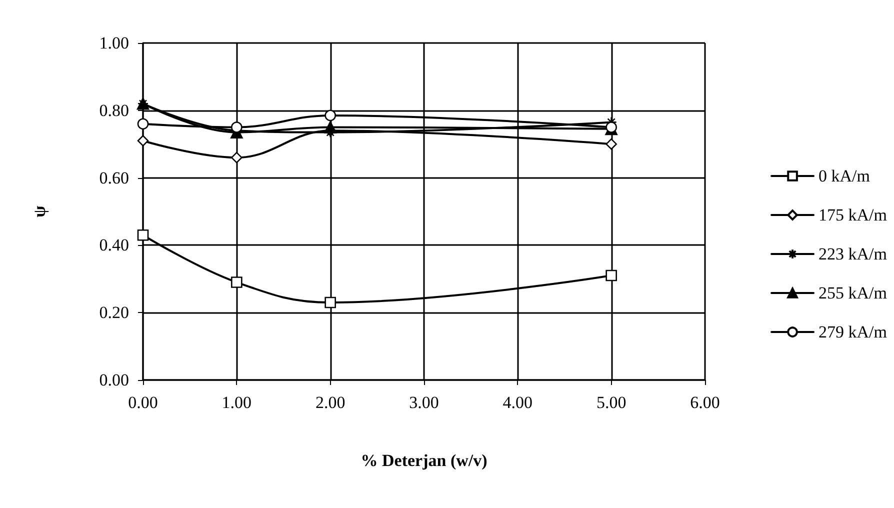 The width and height of the screenshot is (894, 508). I want to click on y-tick-label: 0.20, so click(114, 312).